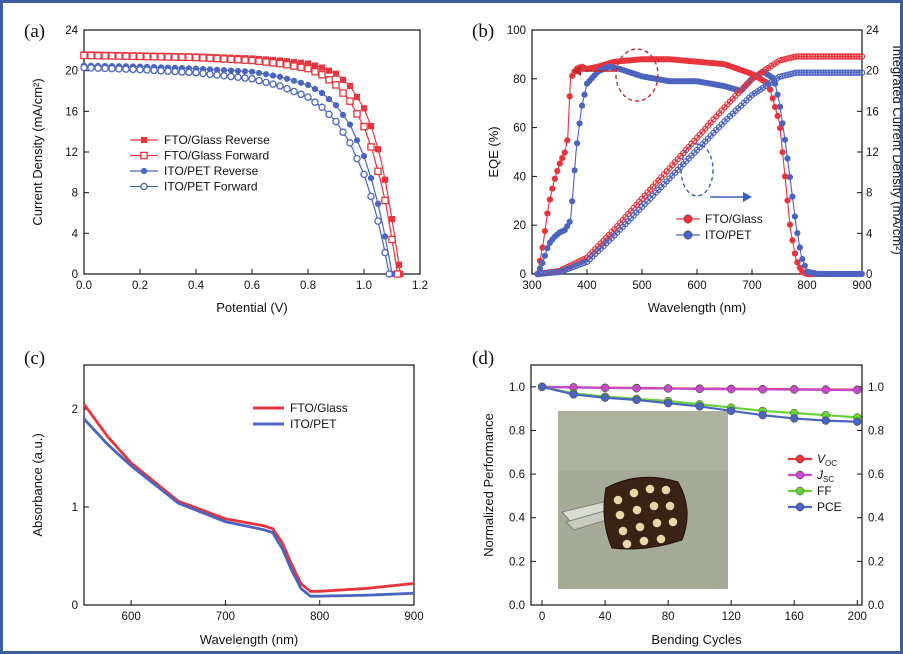  I want to click on legend-label: ITO/PET, so click(313, 424).